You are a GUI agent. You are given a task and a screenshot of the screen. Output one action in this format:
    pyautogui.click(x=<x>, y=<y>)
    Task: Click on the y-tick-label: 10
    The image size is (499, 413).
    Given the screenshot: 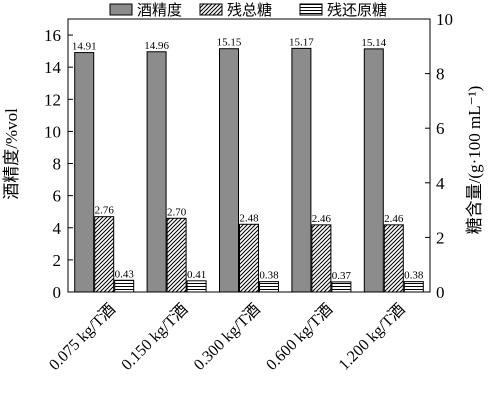 What is the action you would take?
    pyautogui.click(x=52, y=131)
    